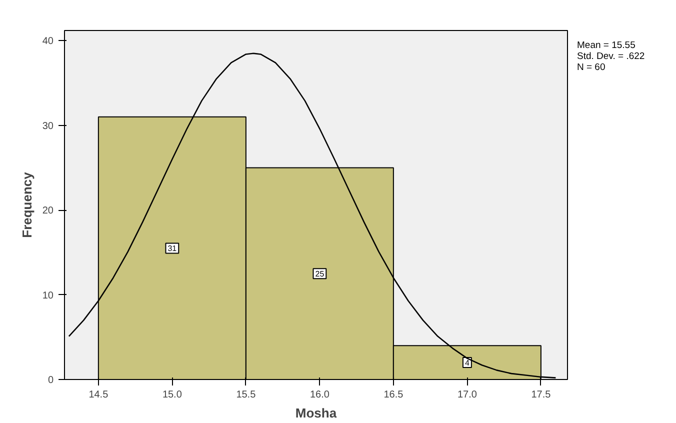 This screenshot has width=676, height=423. I want to click on x-tick-label: 16.5, so click(394, 395).